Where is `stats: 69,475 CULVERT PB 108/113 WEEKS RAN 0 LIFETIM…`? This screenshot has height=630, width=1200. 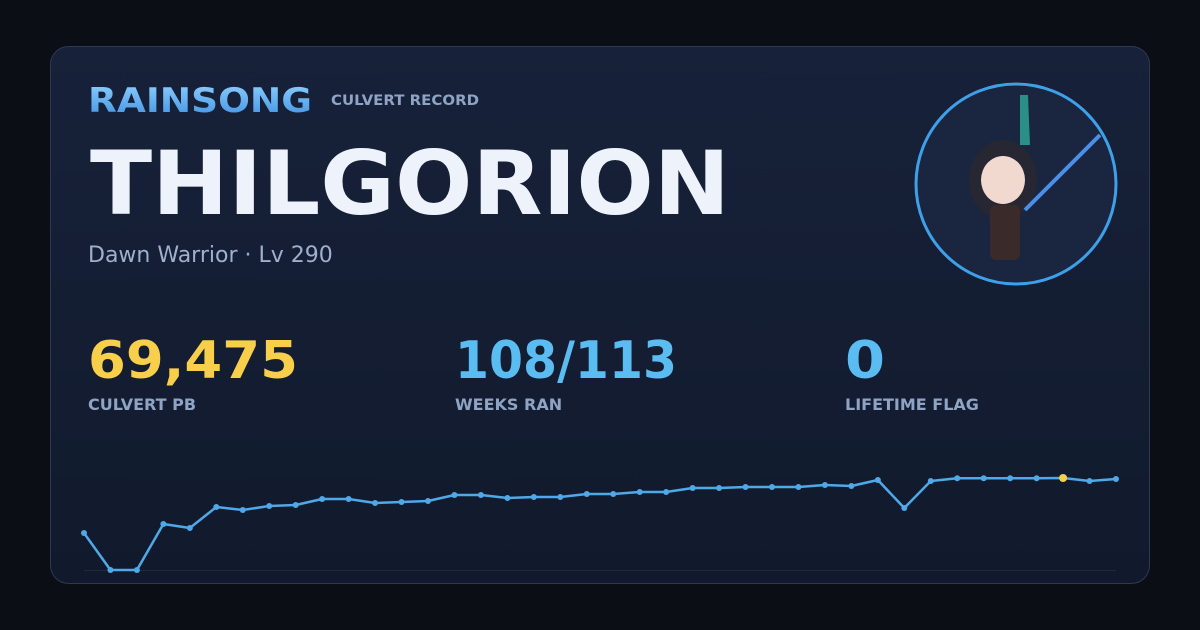 stats: 69,475 CULVERT PB 108/113 WEEKS RAN 0 LIFETIM… is located at coordinates (533, 372).